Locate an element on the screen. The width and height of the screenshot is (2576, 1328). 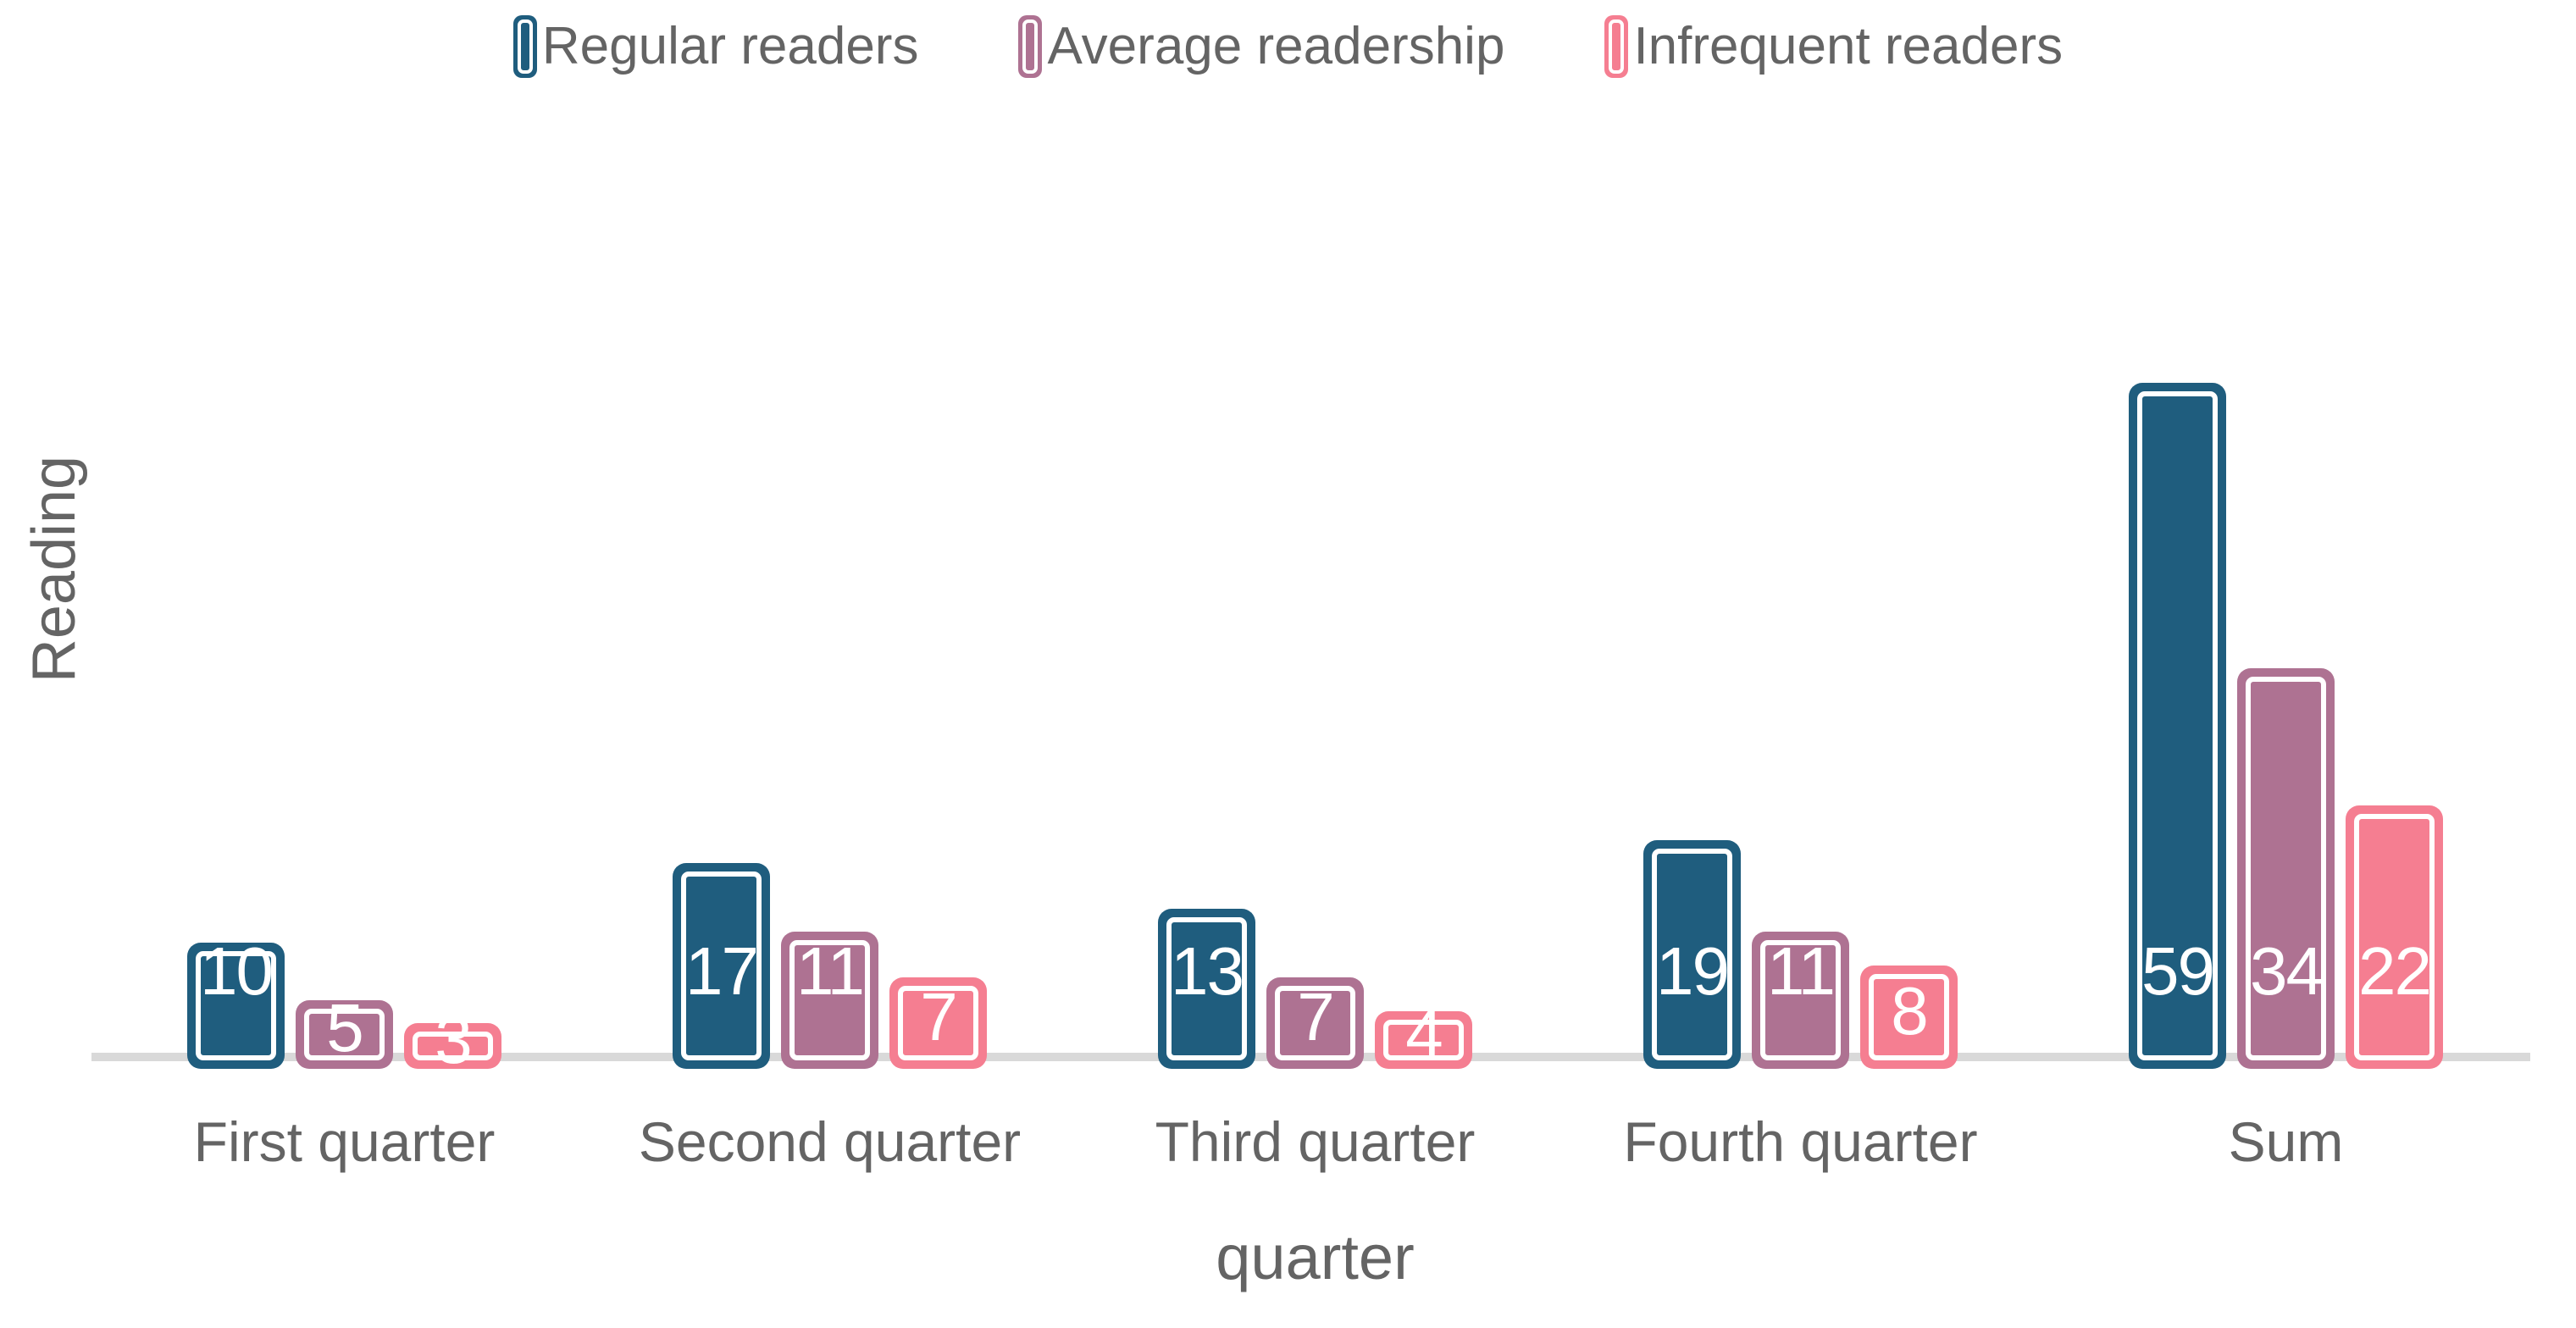
legend-label: Infrequent readers is located at coordinates (1848, 46).